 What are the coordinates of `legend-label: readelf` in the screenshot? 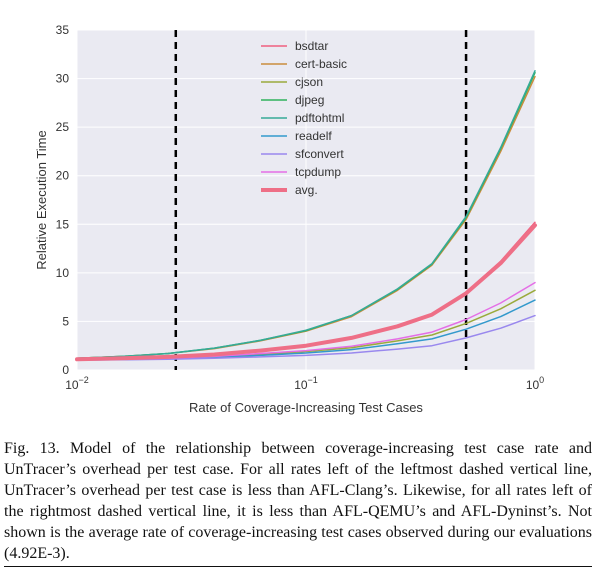 It's located at (313, 136).